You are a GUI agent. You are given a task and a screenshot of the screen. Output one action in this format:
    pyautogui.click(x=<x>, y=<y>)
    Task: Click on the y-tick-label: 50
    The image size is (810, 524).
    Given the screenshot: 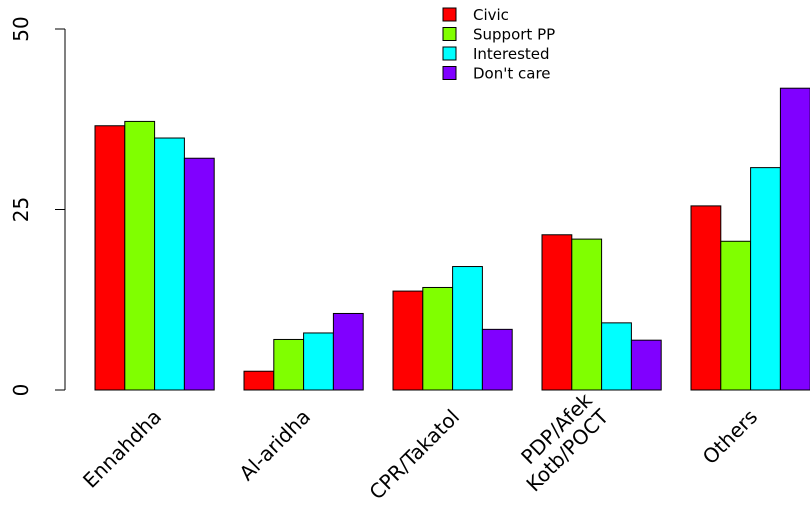 What is the action you would take?
    pyautogui.click(x=21, y=28)
    